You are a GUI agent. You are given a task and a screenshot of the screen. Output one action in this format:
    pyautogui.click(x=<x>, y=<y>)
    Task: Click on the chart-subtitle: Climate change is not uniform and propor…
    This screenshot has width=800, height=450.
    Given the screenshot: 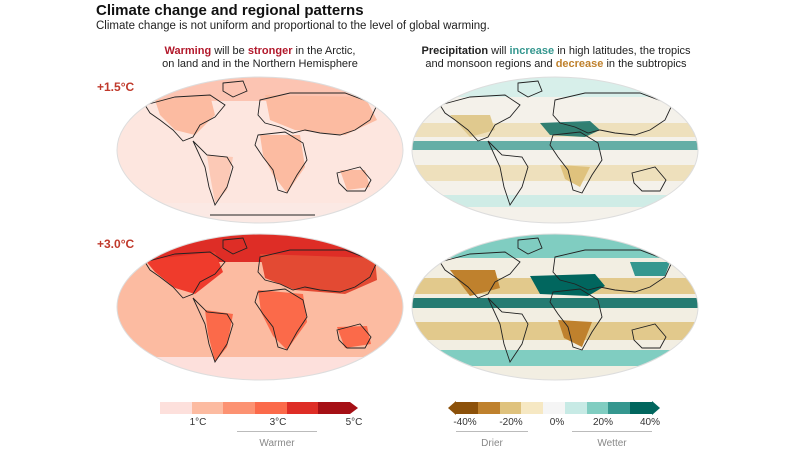 What is the action you would take?
    pyautogui.click(x=293, y=26)
    